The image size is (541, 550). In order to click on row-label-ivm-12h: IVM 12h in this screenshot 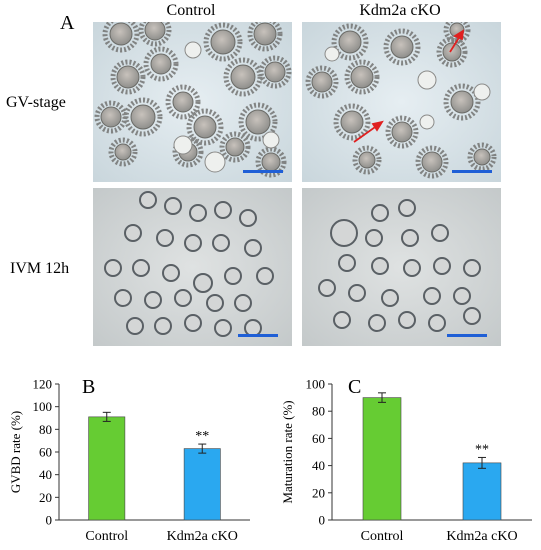, I will do `click(40, 268)`.